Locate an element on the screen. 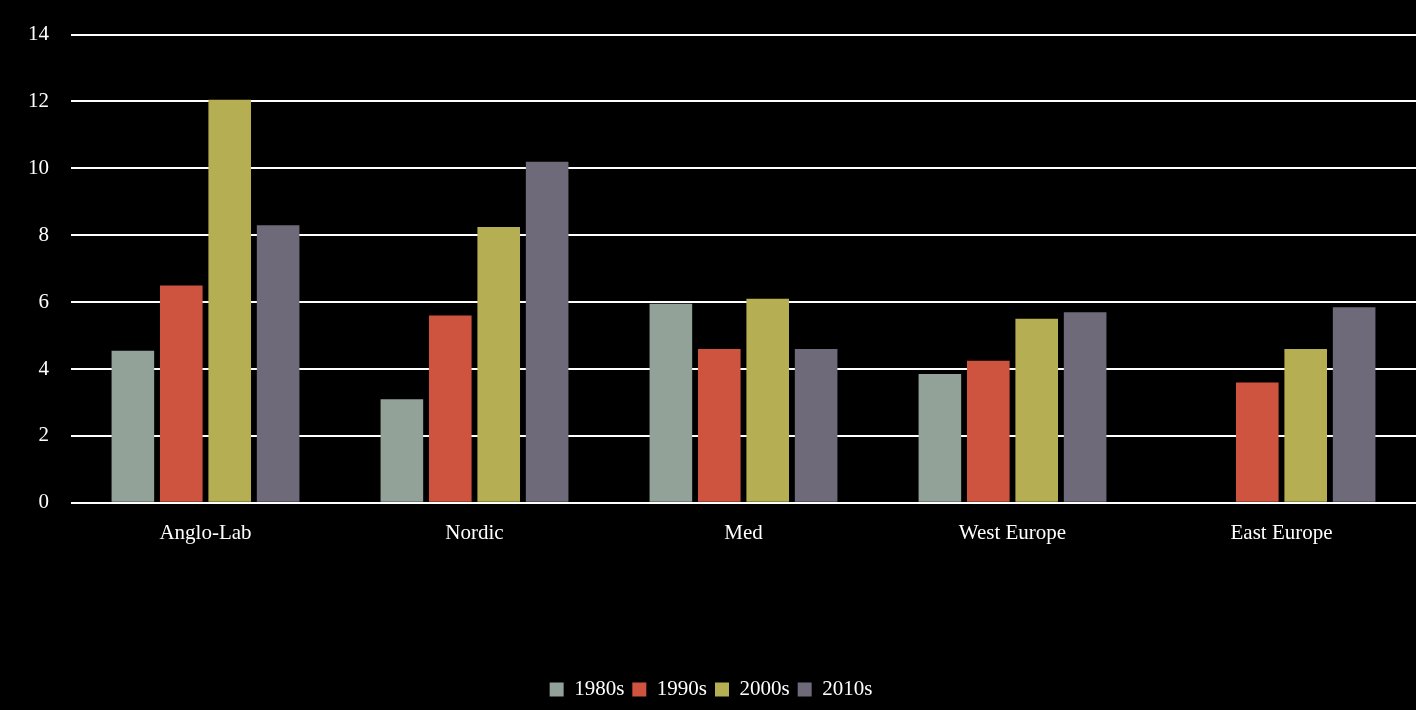 This screenshot has width=1416, height=710. y-tick-label: 12 is located at coordinates (38, 100).